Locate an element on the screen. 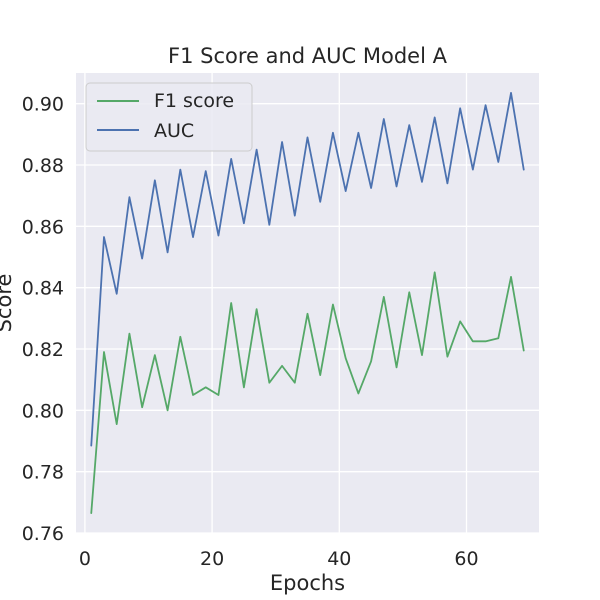 Image resolution: width=600 pixels, height=600 pixels. x-axis-label: Epochs is located at coordinates (307, 583).